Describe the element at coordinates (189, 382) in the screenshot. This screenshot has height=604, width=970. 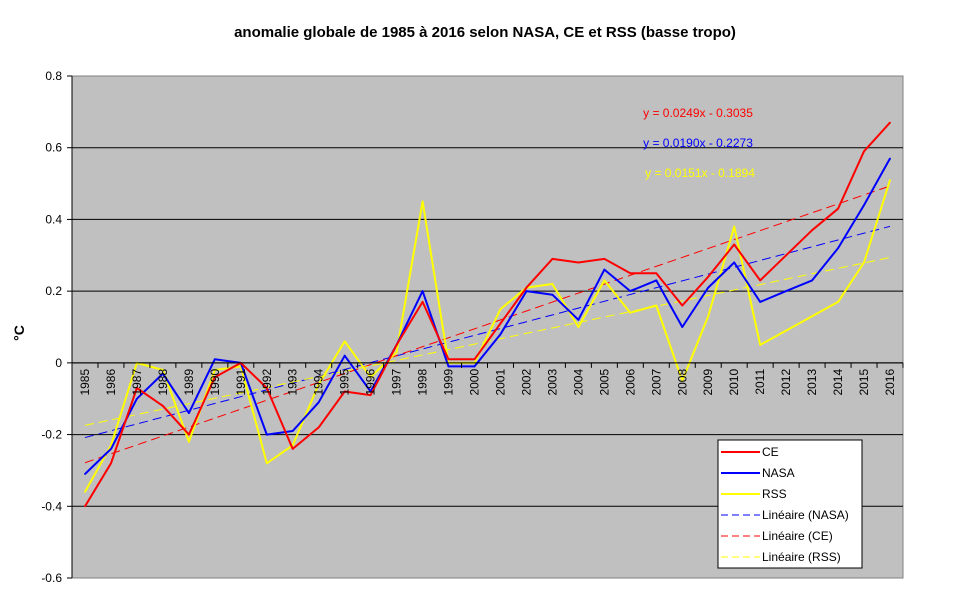
I see `x-tick-label: 1989` at that location.